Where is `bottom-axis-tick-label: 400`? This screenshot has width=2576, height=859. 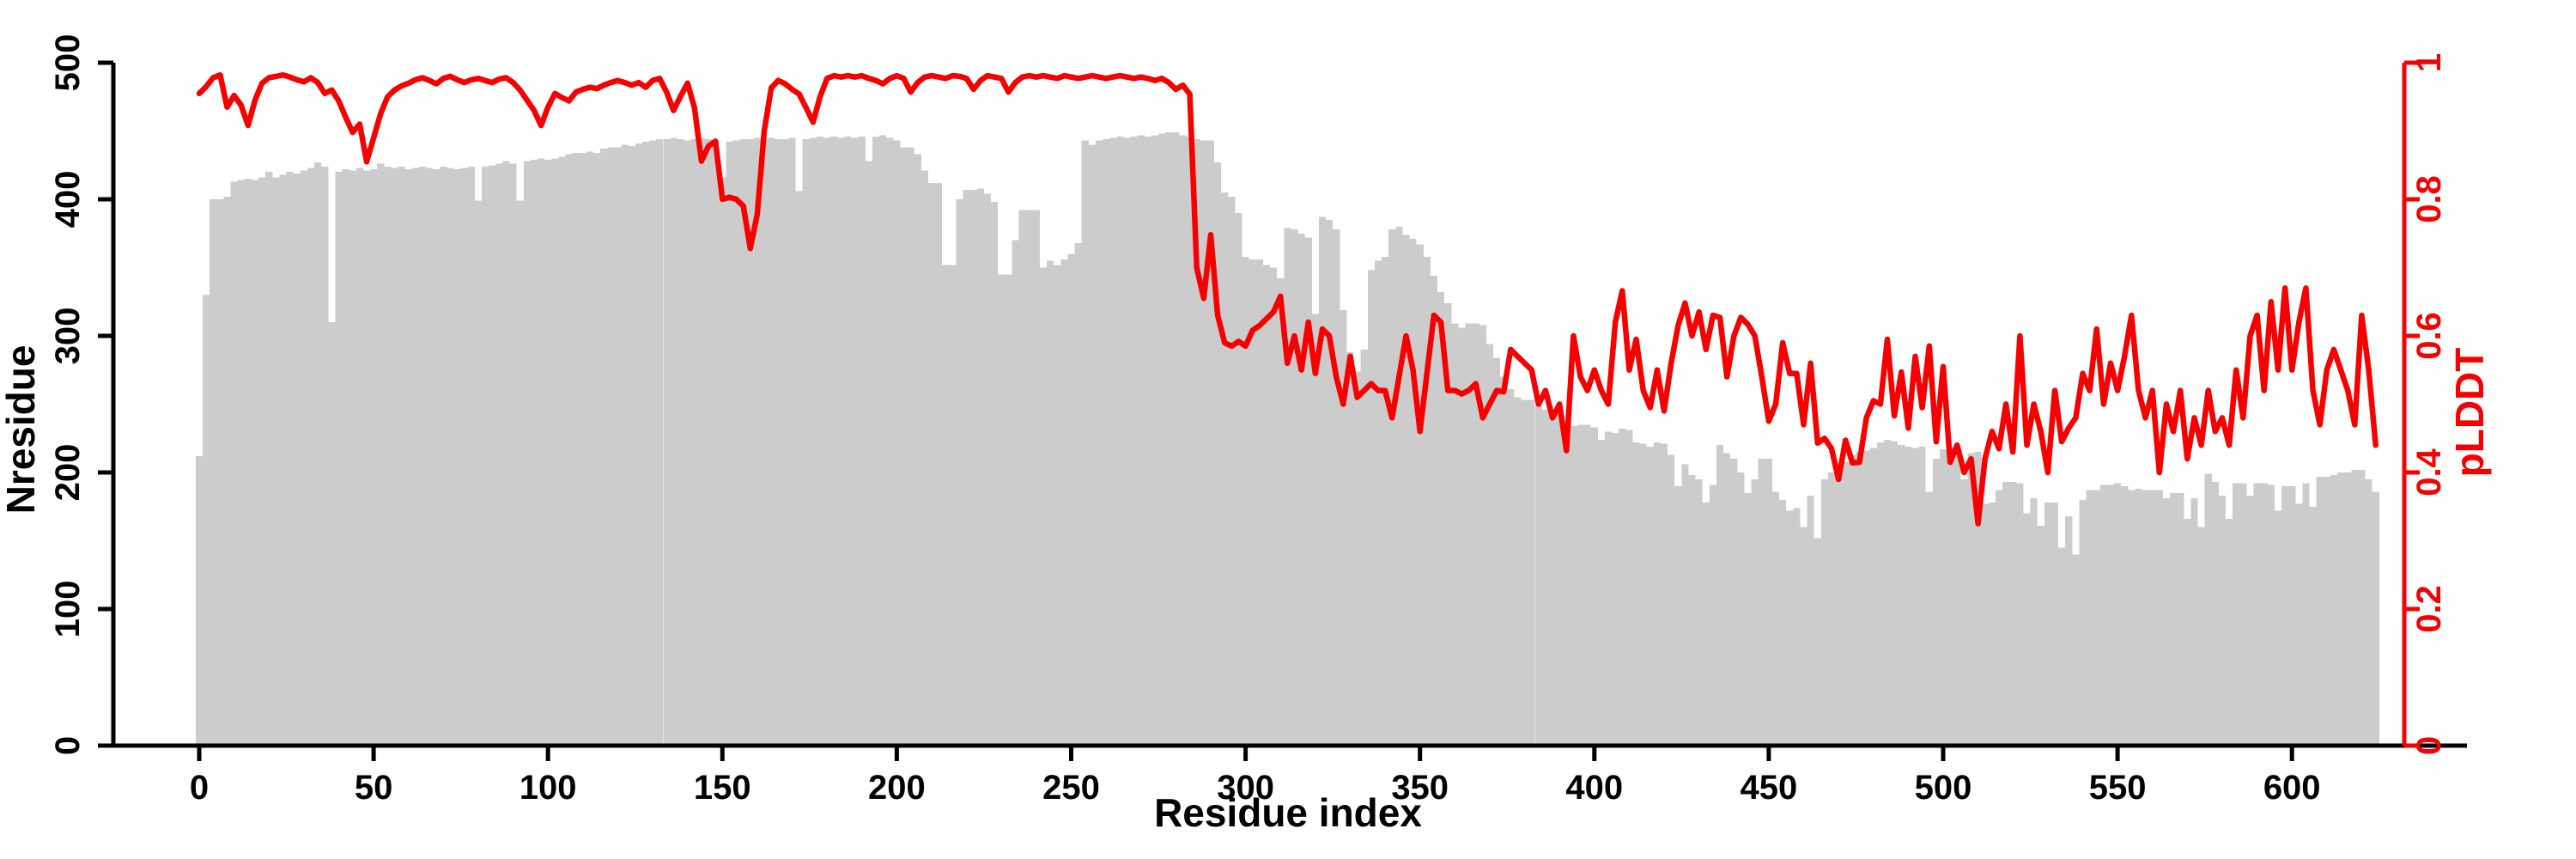
bottom-axis-tick-label: 400 is located at coordinates (1594, 788).